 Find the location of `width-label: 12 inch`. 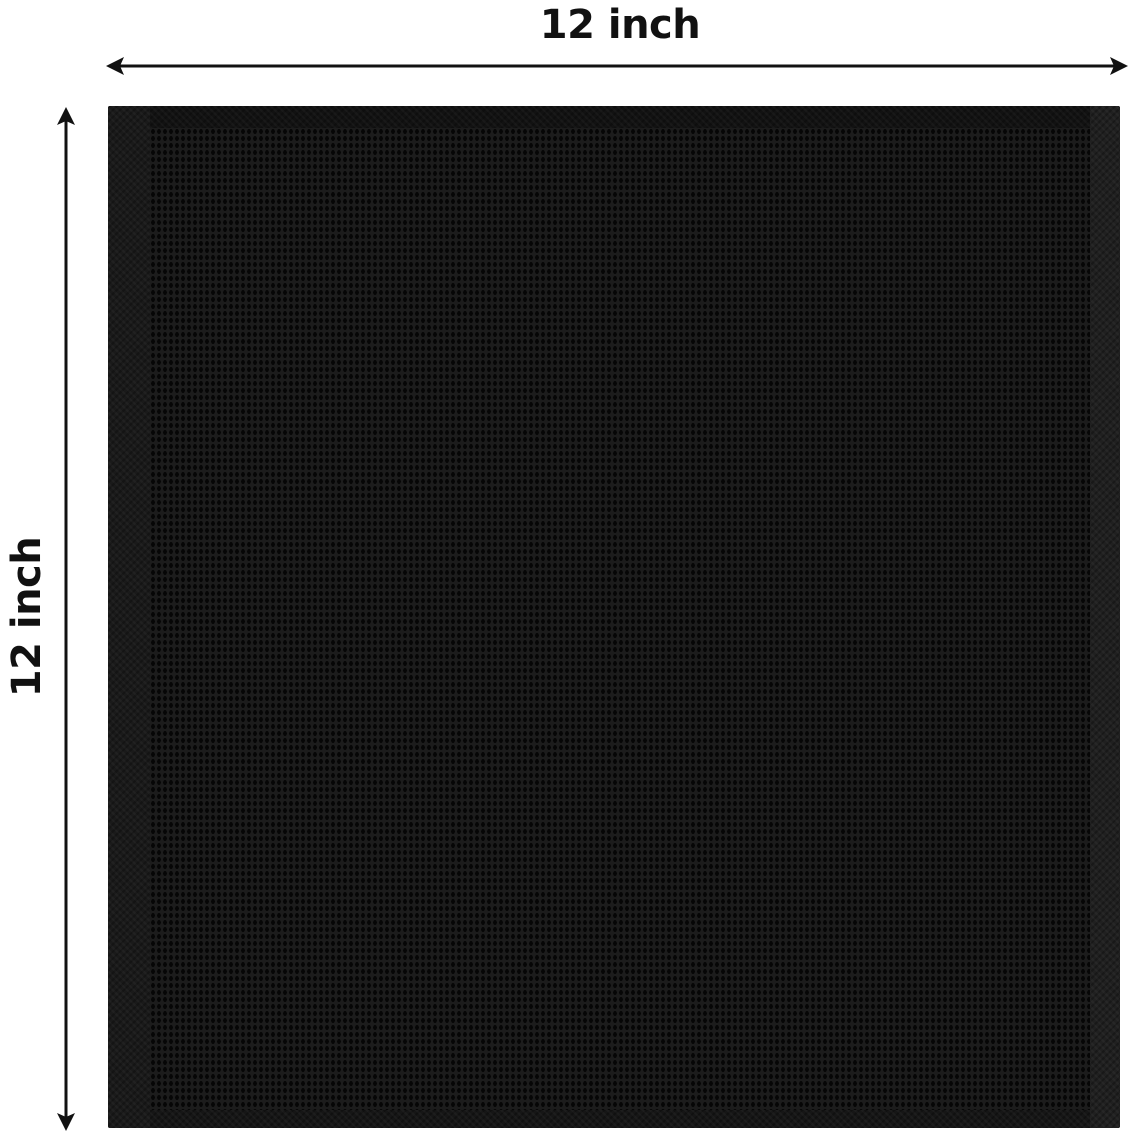

width-label: 12 inch is located at coordinates (620, 25).